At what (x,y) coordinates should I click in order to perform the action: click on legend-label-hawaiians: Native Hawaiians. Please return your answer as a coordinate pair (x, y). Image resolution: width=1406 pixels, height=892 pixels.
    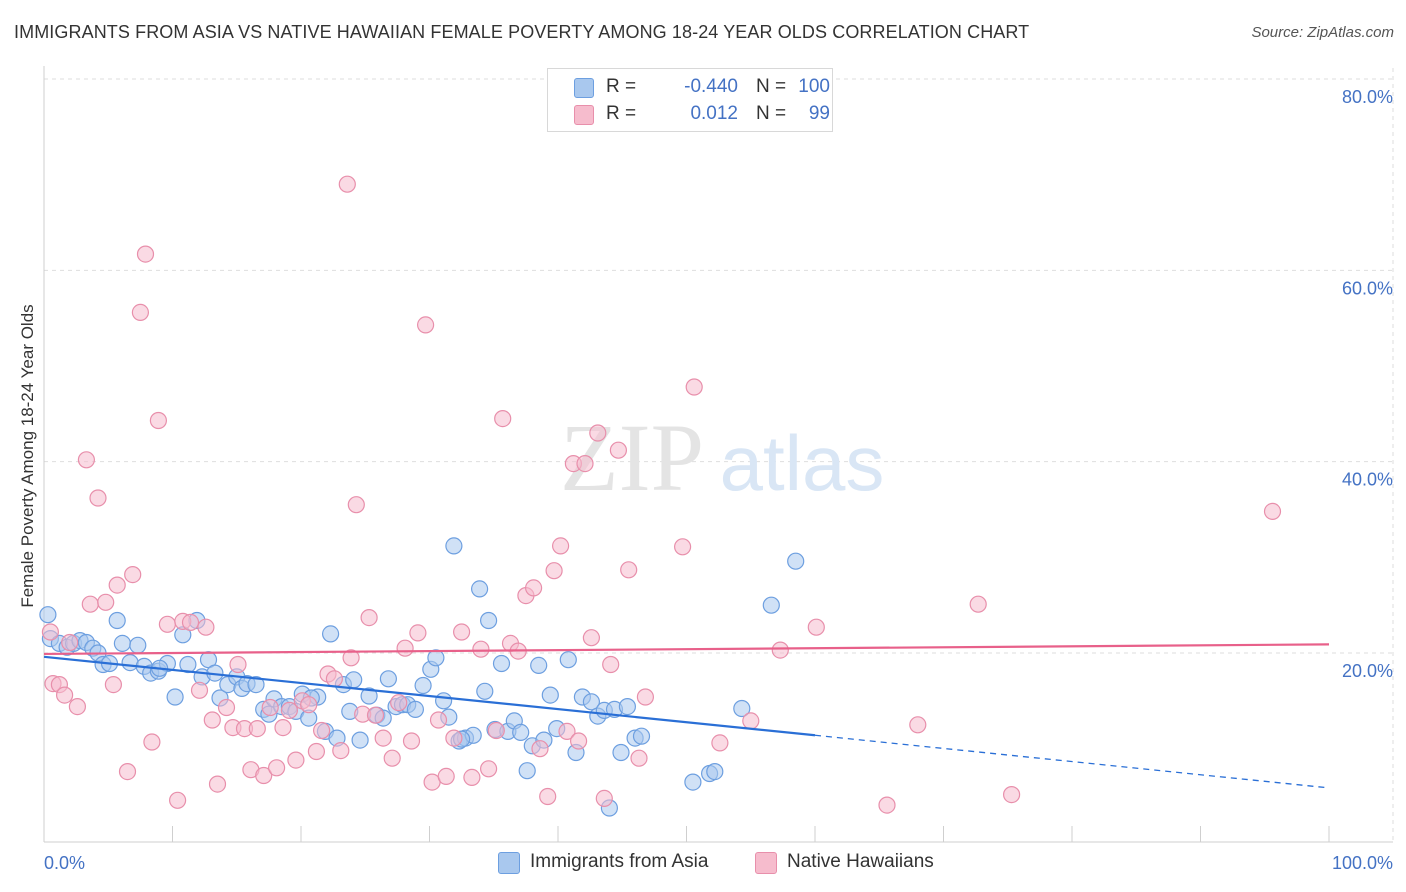
    Looking at the image, I should click on (860, 861).